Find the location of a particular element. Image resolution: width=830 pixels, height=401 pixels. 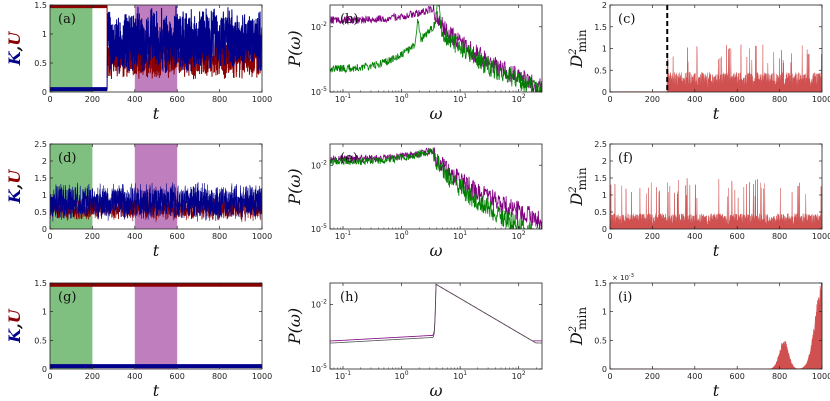

y-tick-label: 1 is located at coordinates (604, 49).